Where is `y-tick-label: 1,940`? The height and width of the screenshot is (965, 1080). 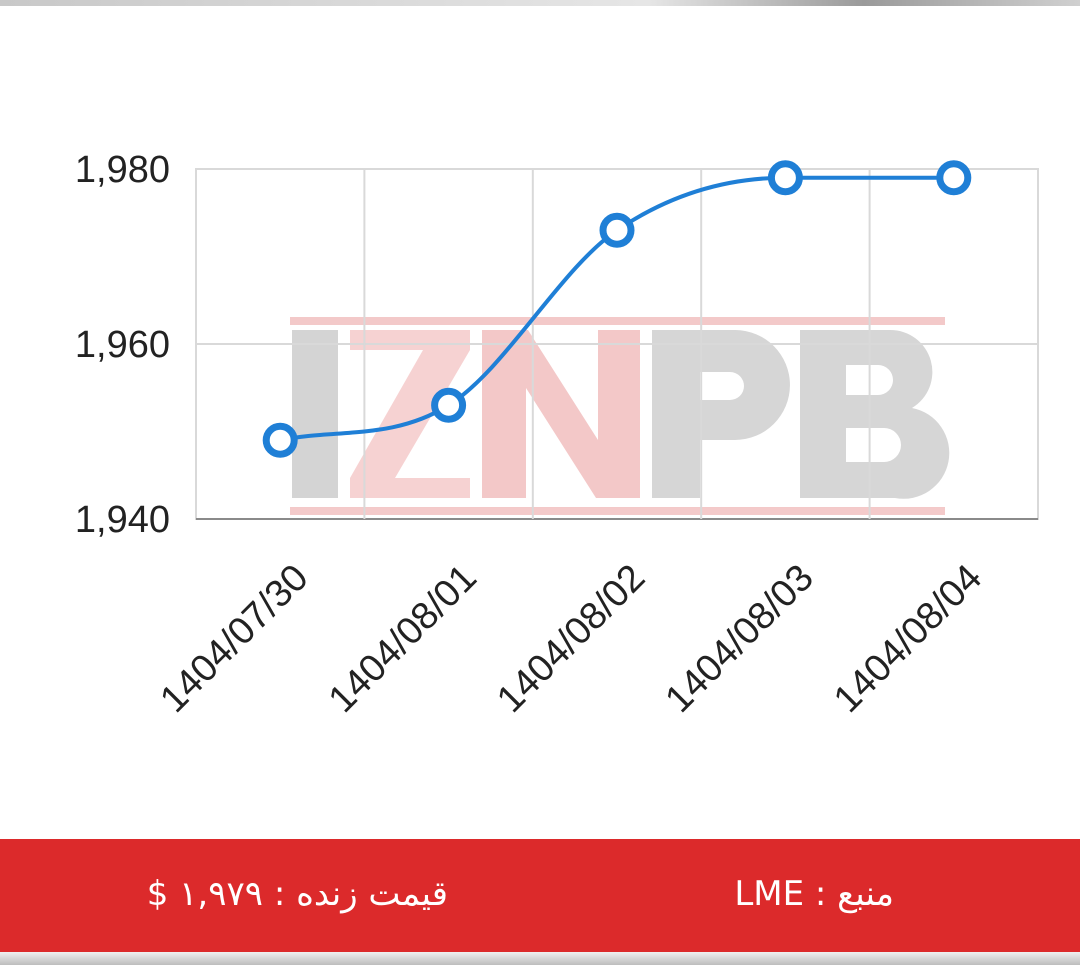
y-tick-label: 1,940 is located at coordinates (122, 520).